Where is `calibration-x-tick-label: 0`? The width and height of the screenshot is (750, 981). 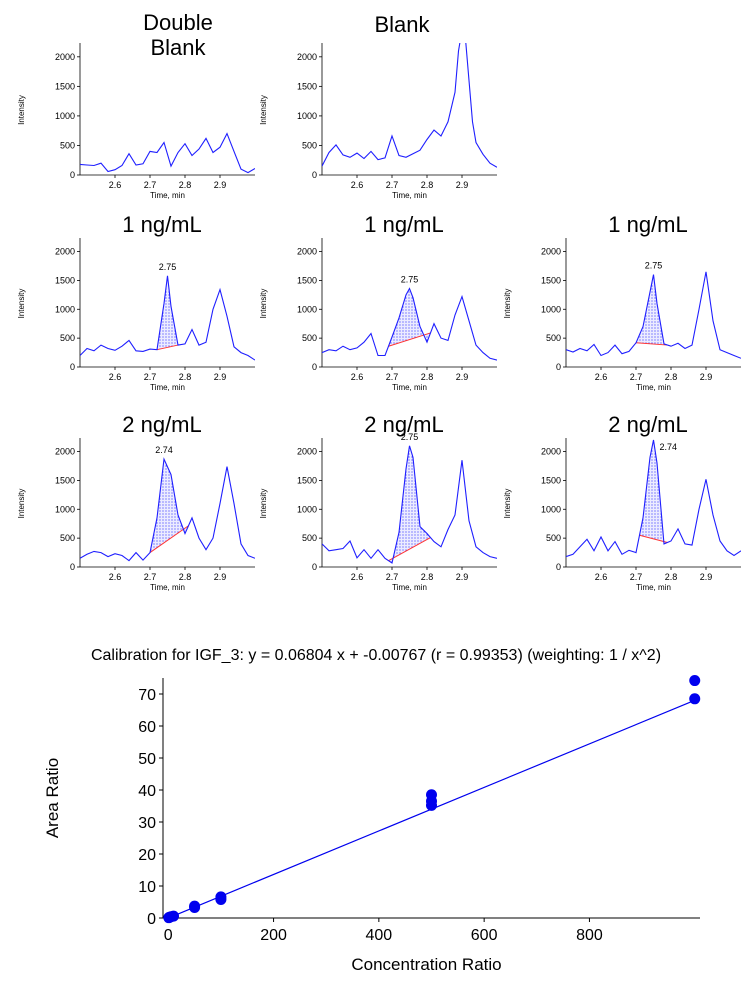
calibration-x-tick-label: 0 is located at coordinates (168, 935).